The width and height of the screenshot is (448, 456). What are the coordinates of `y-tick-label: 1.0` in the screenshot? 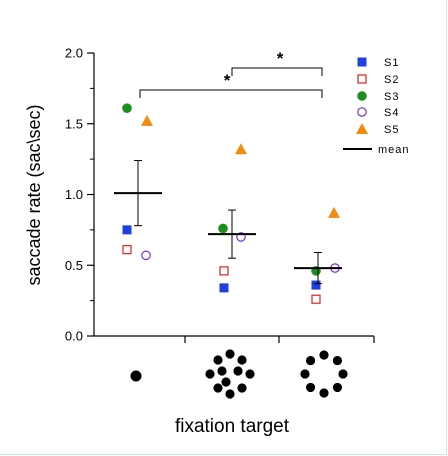 It's located at (74, 194).